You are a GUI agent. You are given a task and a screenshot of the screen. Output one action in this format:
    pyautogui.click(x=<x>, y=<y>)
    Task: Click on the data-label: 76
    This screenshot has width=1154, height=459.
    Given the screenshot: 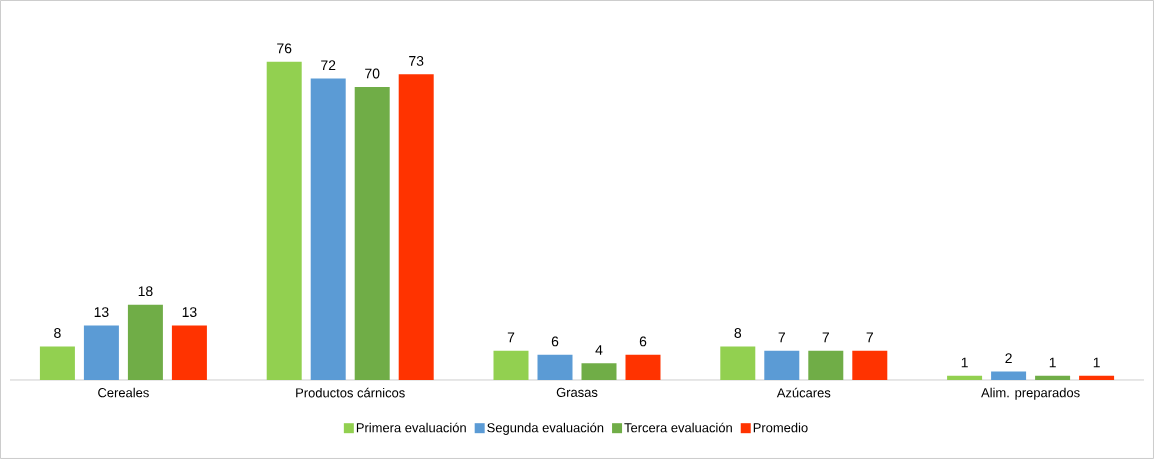 What is the action you would take?
    pyautogui.click(x=284, y=48)
    